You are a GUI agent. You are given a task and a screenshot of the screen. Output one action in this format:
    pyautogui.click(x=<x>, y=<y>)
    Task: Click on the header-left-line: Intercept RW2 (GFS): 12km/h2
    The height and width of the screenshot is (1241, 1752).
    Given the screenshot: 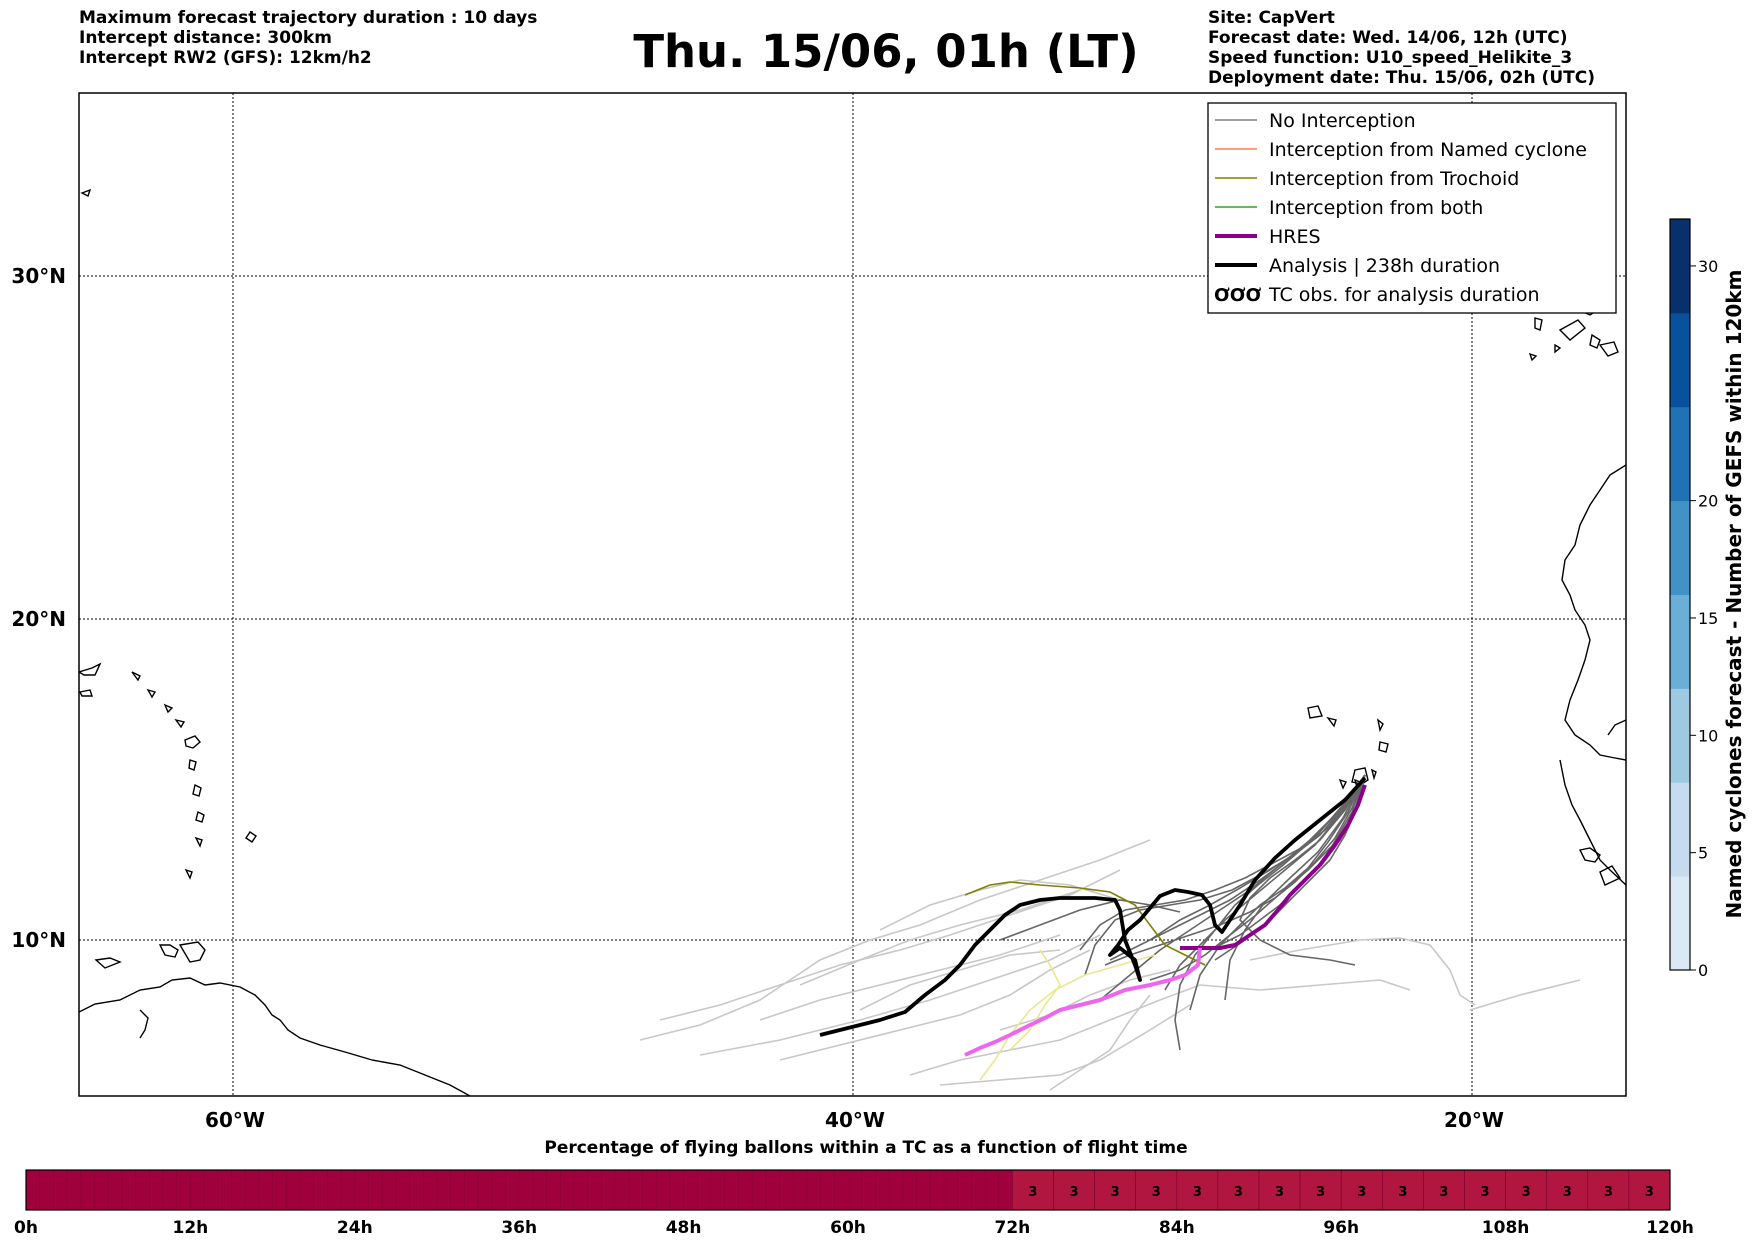 What is the action you would take?
    pyautogui.click(x=225, y=58)
    